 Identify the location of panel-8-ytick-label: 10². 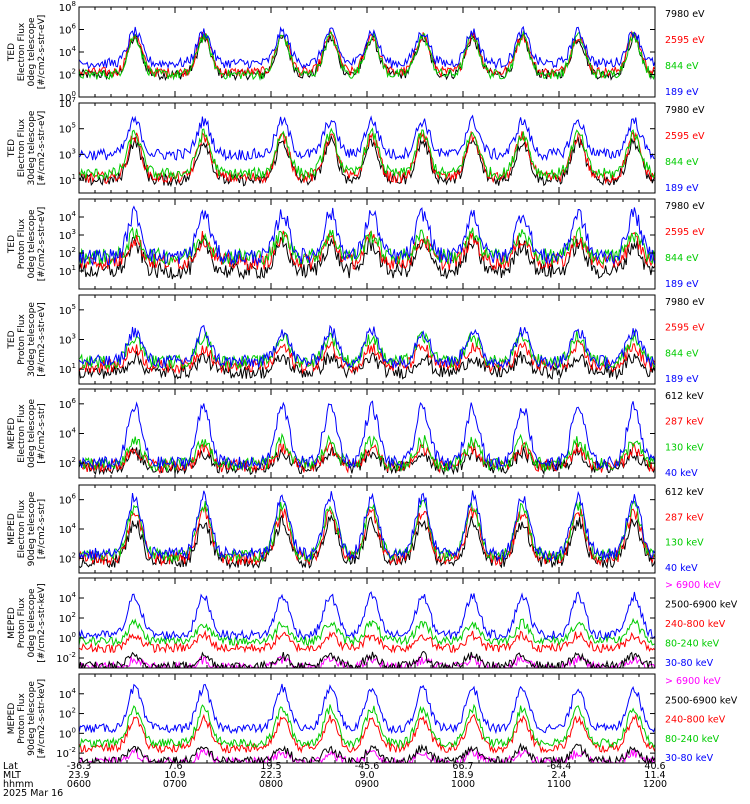
(67, 714).